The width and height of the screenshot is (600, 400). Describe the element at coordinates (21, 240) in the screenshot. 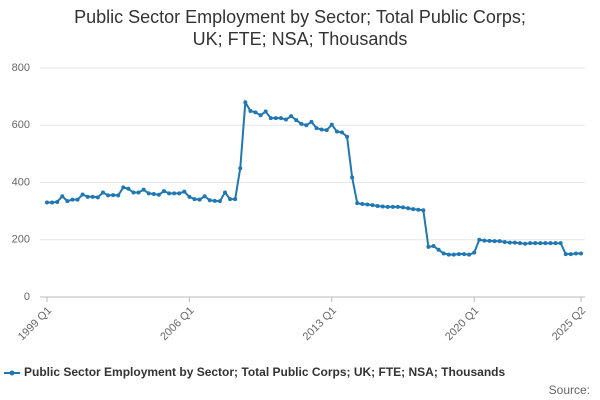

I see `y-tick-label: 200` at that location.